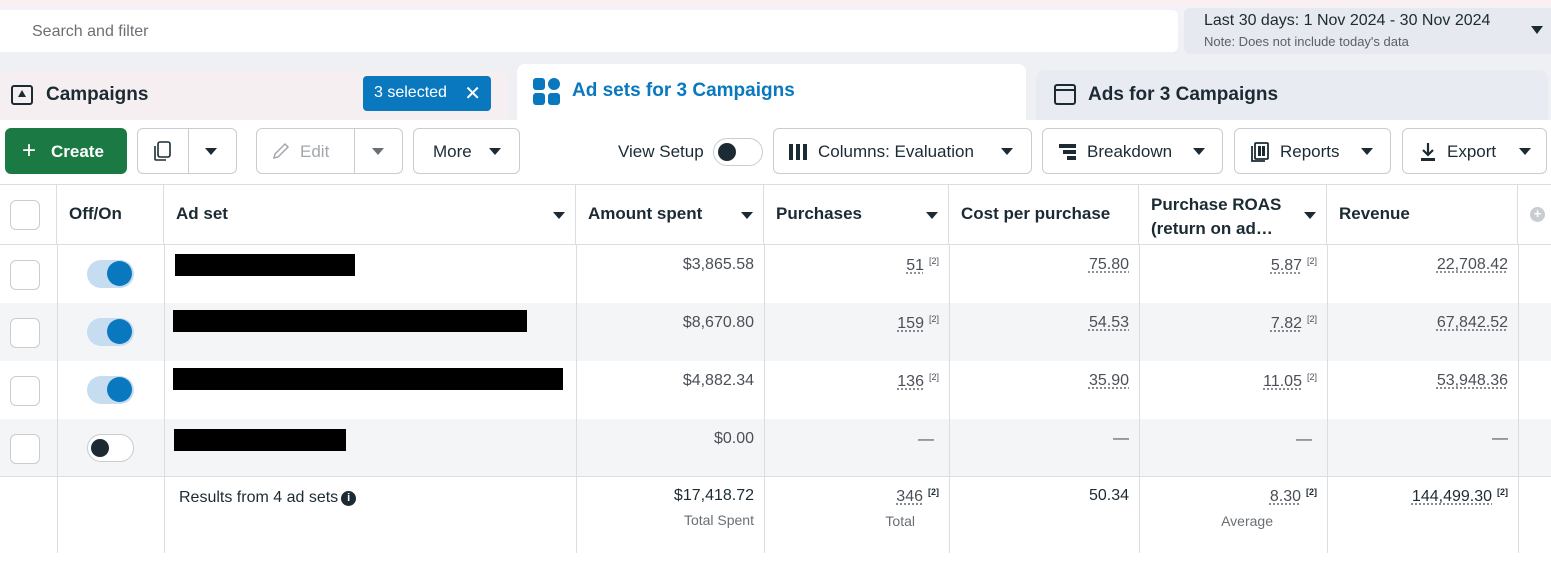 This screenshot has height=566, width=1551. Describe the element at coordinates (1537, 214) in the screenshot. I see `add-column-icon: +` at that location.